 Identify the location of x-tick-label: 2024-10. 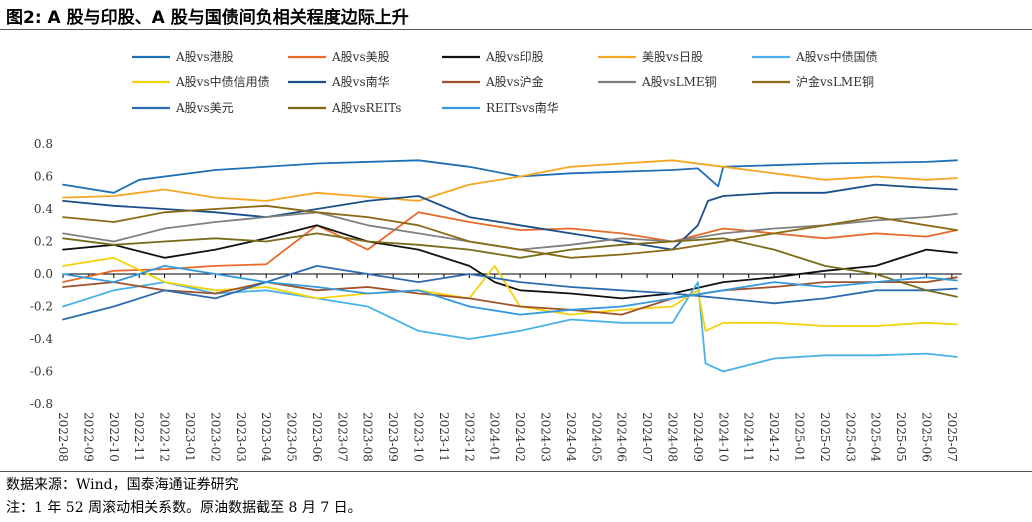
(723, 437).